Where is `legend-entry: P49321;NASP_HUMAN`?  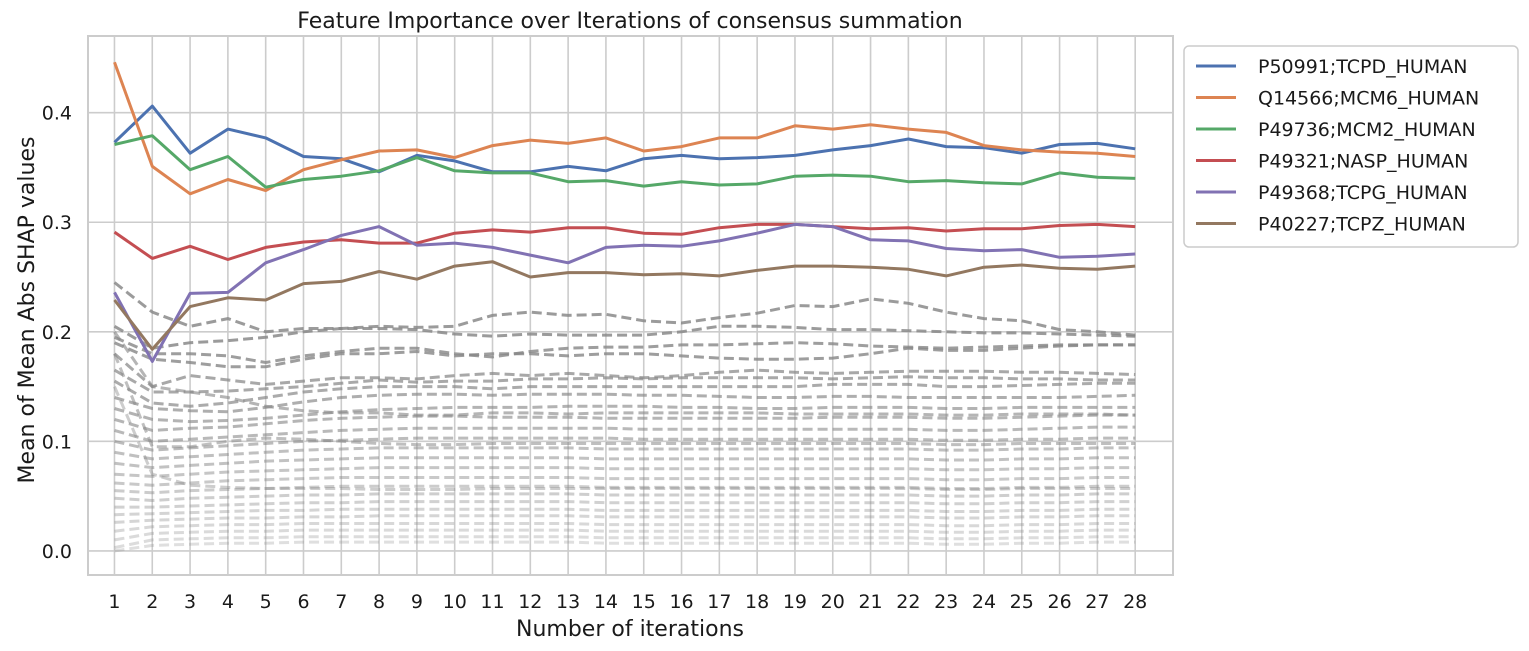
legend-entry: P49321;NASP_HUMAN is located at coordinates (1363, 162).